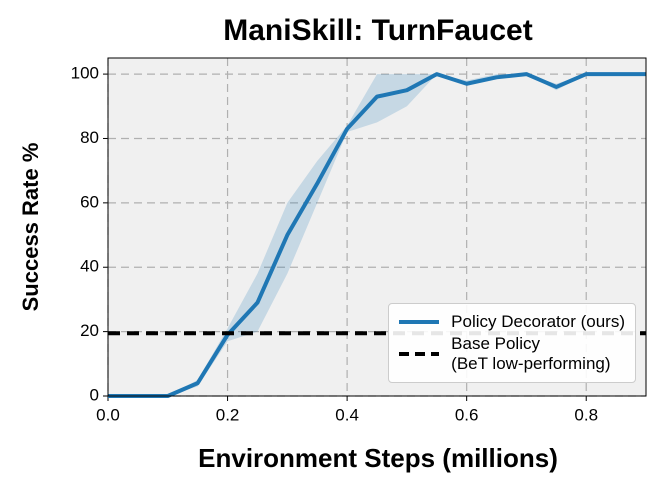  Describe the element at coordinates (347, 414) in the screenshot. I see `x-tick-label: 0.4` at that location.